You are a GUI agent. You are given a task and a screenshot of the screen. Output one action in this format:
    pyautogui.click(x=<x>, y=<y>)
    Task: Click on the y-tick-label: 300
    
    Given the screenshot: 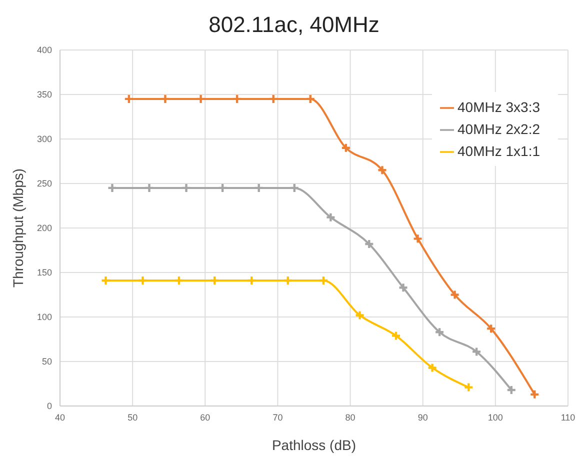 What is the action you would take?
    pyautogui.click(x=44, y=139)
    